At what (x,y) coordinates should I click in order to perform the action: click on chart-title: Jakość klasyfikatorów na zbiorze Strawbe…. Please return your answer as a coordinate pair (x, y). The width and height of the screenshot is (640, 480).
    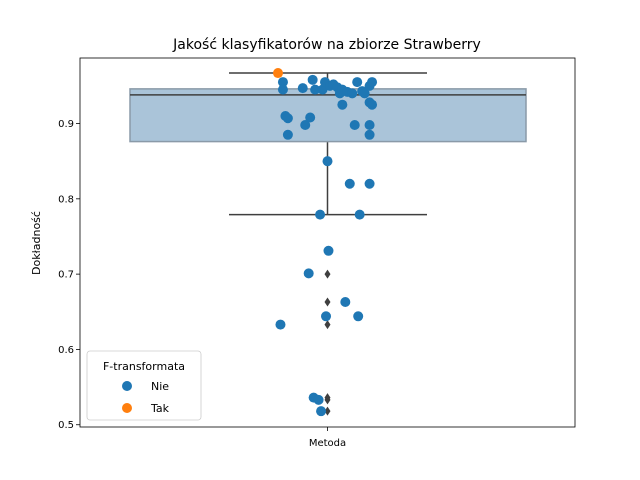
    Looking at the image, I should click on (326, 45).